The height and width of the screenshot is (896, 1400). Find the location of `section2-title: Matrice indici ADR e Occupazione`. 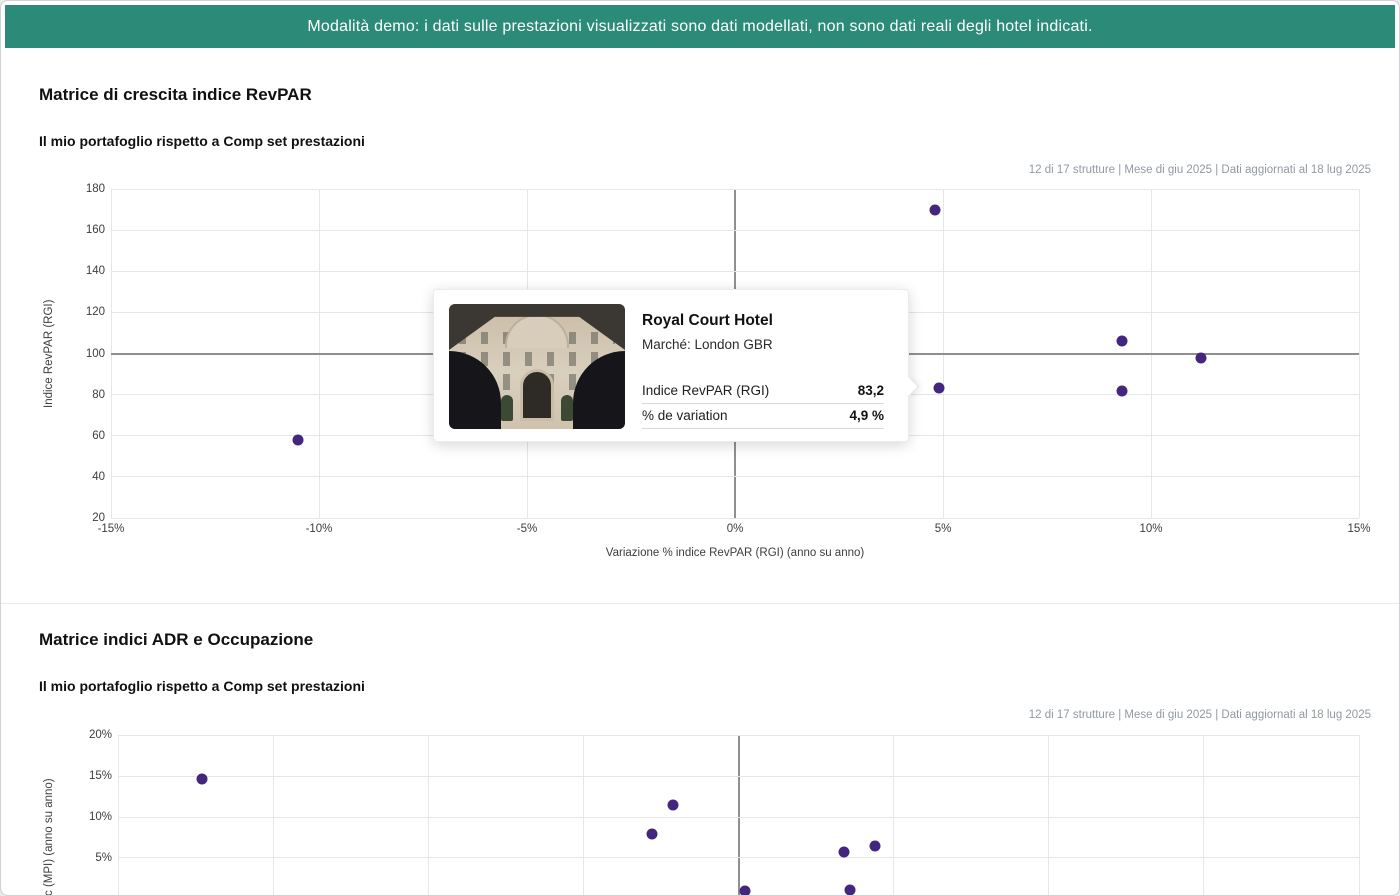

section2-title: Matrice indici ADR e Occupazione is located at coordinates (176, 639).